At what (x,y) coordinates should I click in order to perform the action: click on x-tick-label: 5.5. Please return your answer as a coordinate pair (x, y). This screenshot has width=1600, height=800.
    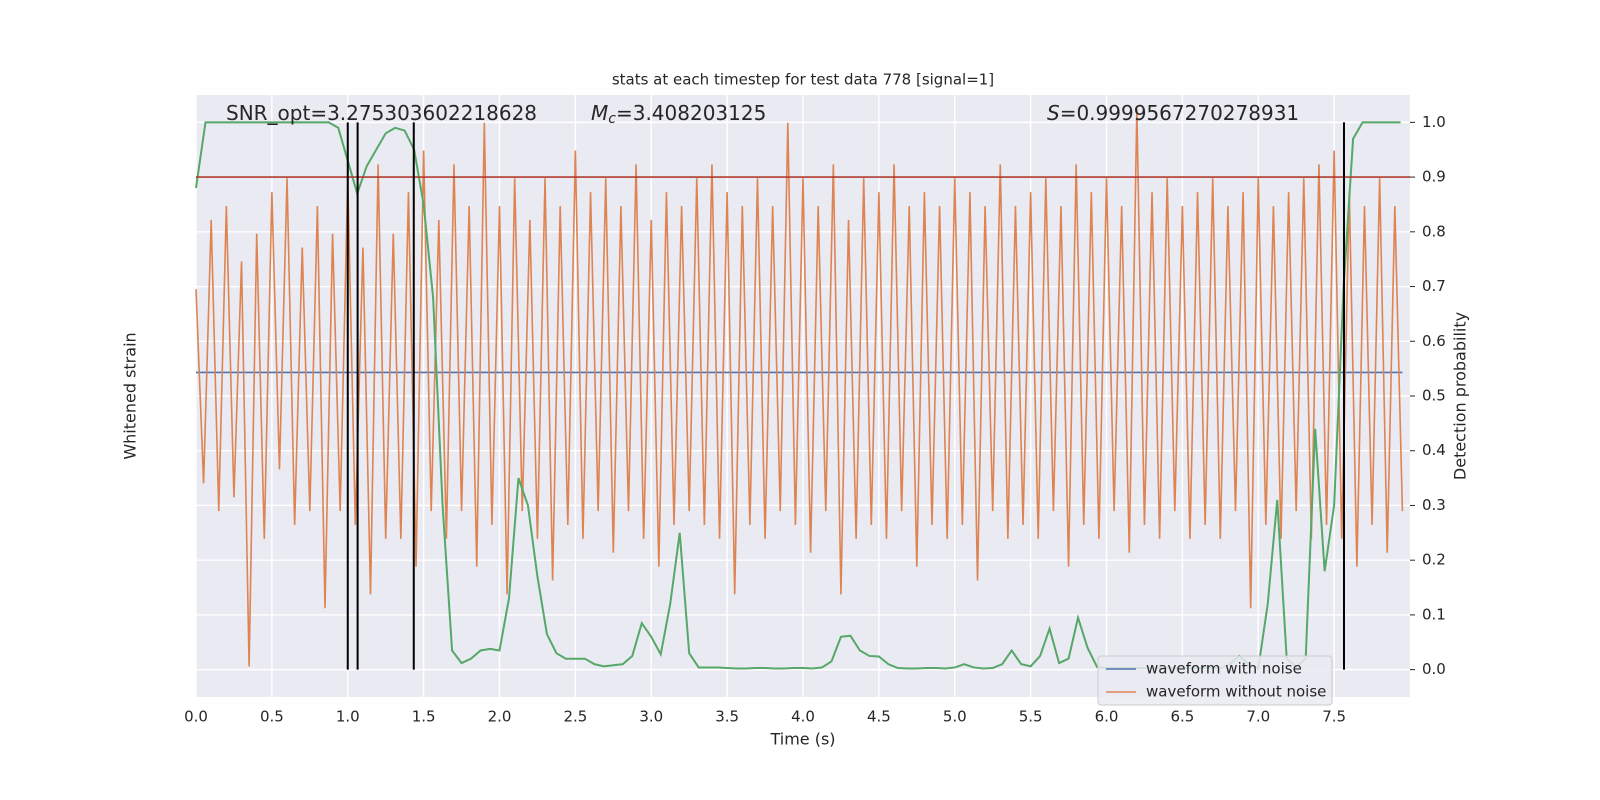
    Looking at the image, I should click on (1031, 717).